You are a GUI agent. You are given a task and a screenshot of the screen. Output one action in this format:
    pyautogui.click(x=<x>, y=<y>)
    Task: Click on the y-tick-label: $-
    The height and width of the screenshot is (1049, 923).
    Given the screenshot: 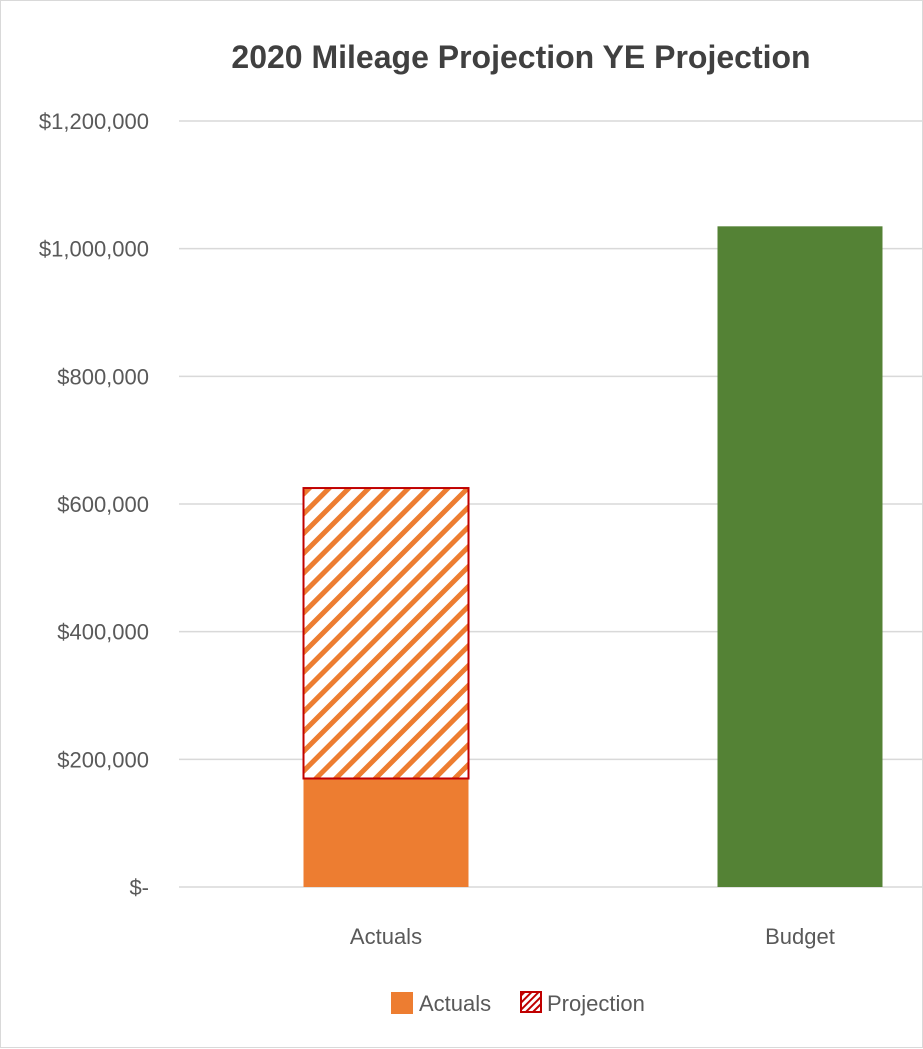 What is the action you would take?
    pyautogui.click(x=139, y=887)
    